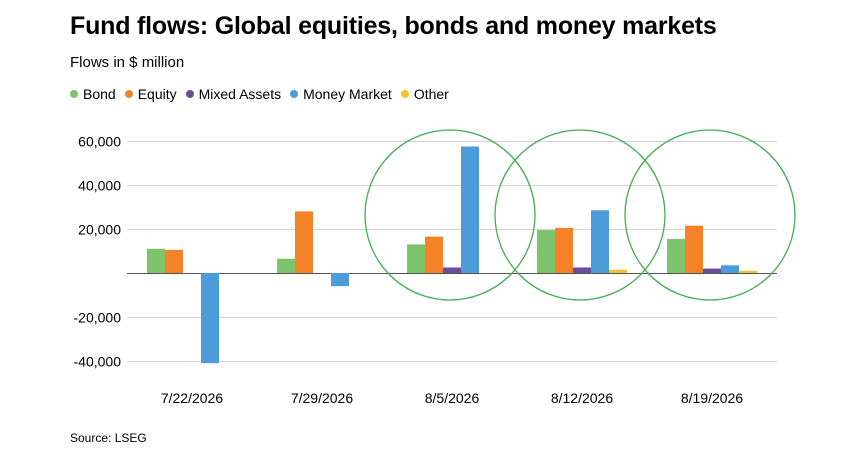  What do you see at coordinates (156, 260) in the screenshot?
I see `bar-bond-7-22-2026` at bounding box center [156, 260].